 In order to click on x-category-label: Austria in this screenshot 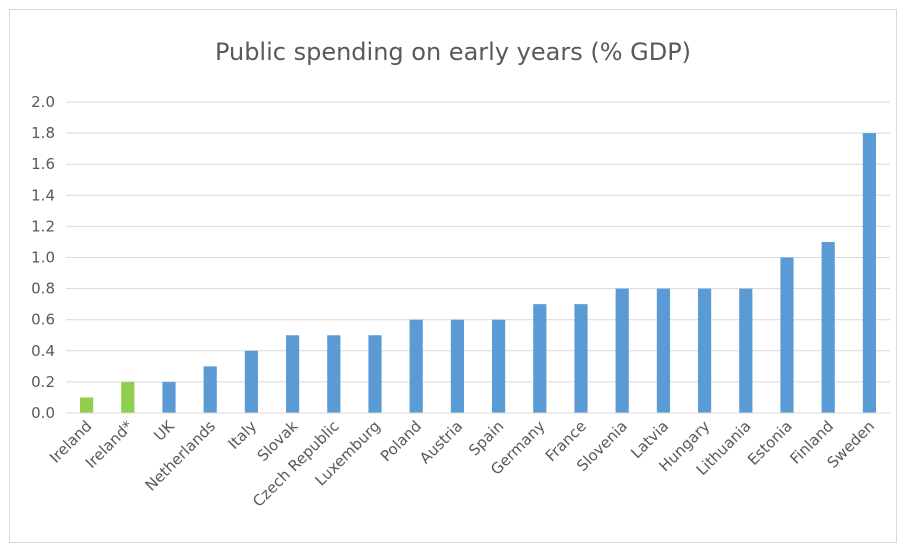, I will do `click(441, 442)`.